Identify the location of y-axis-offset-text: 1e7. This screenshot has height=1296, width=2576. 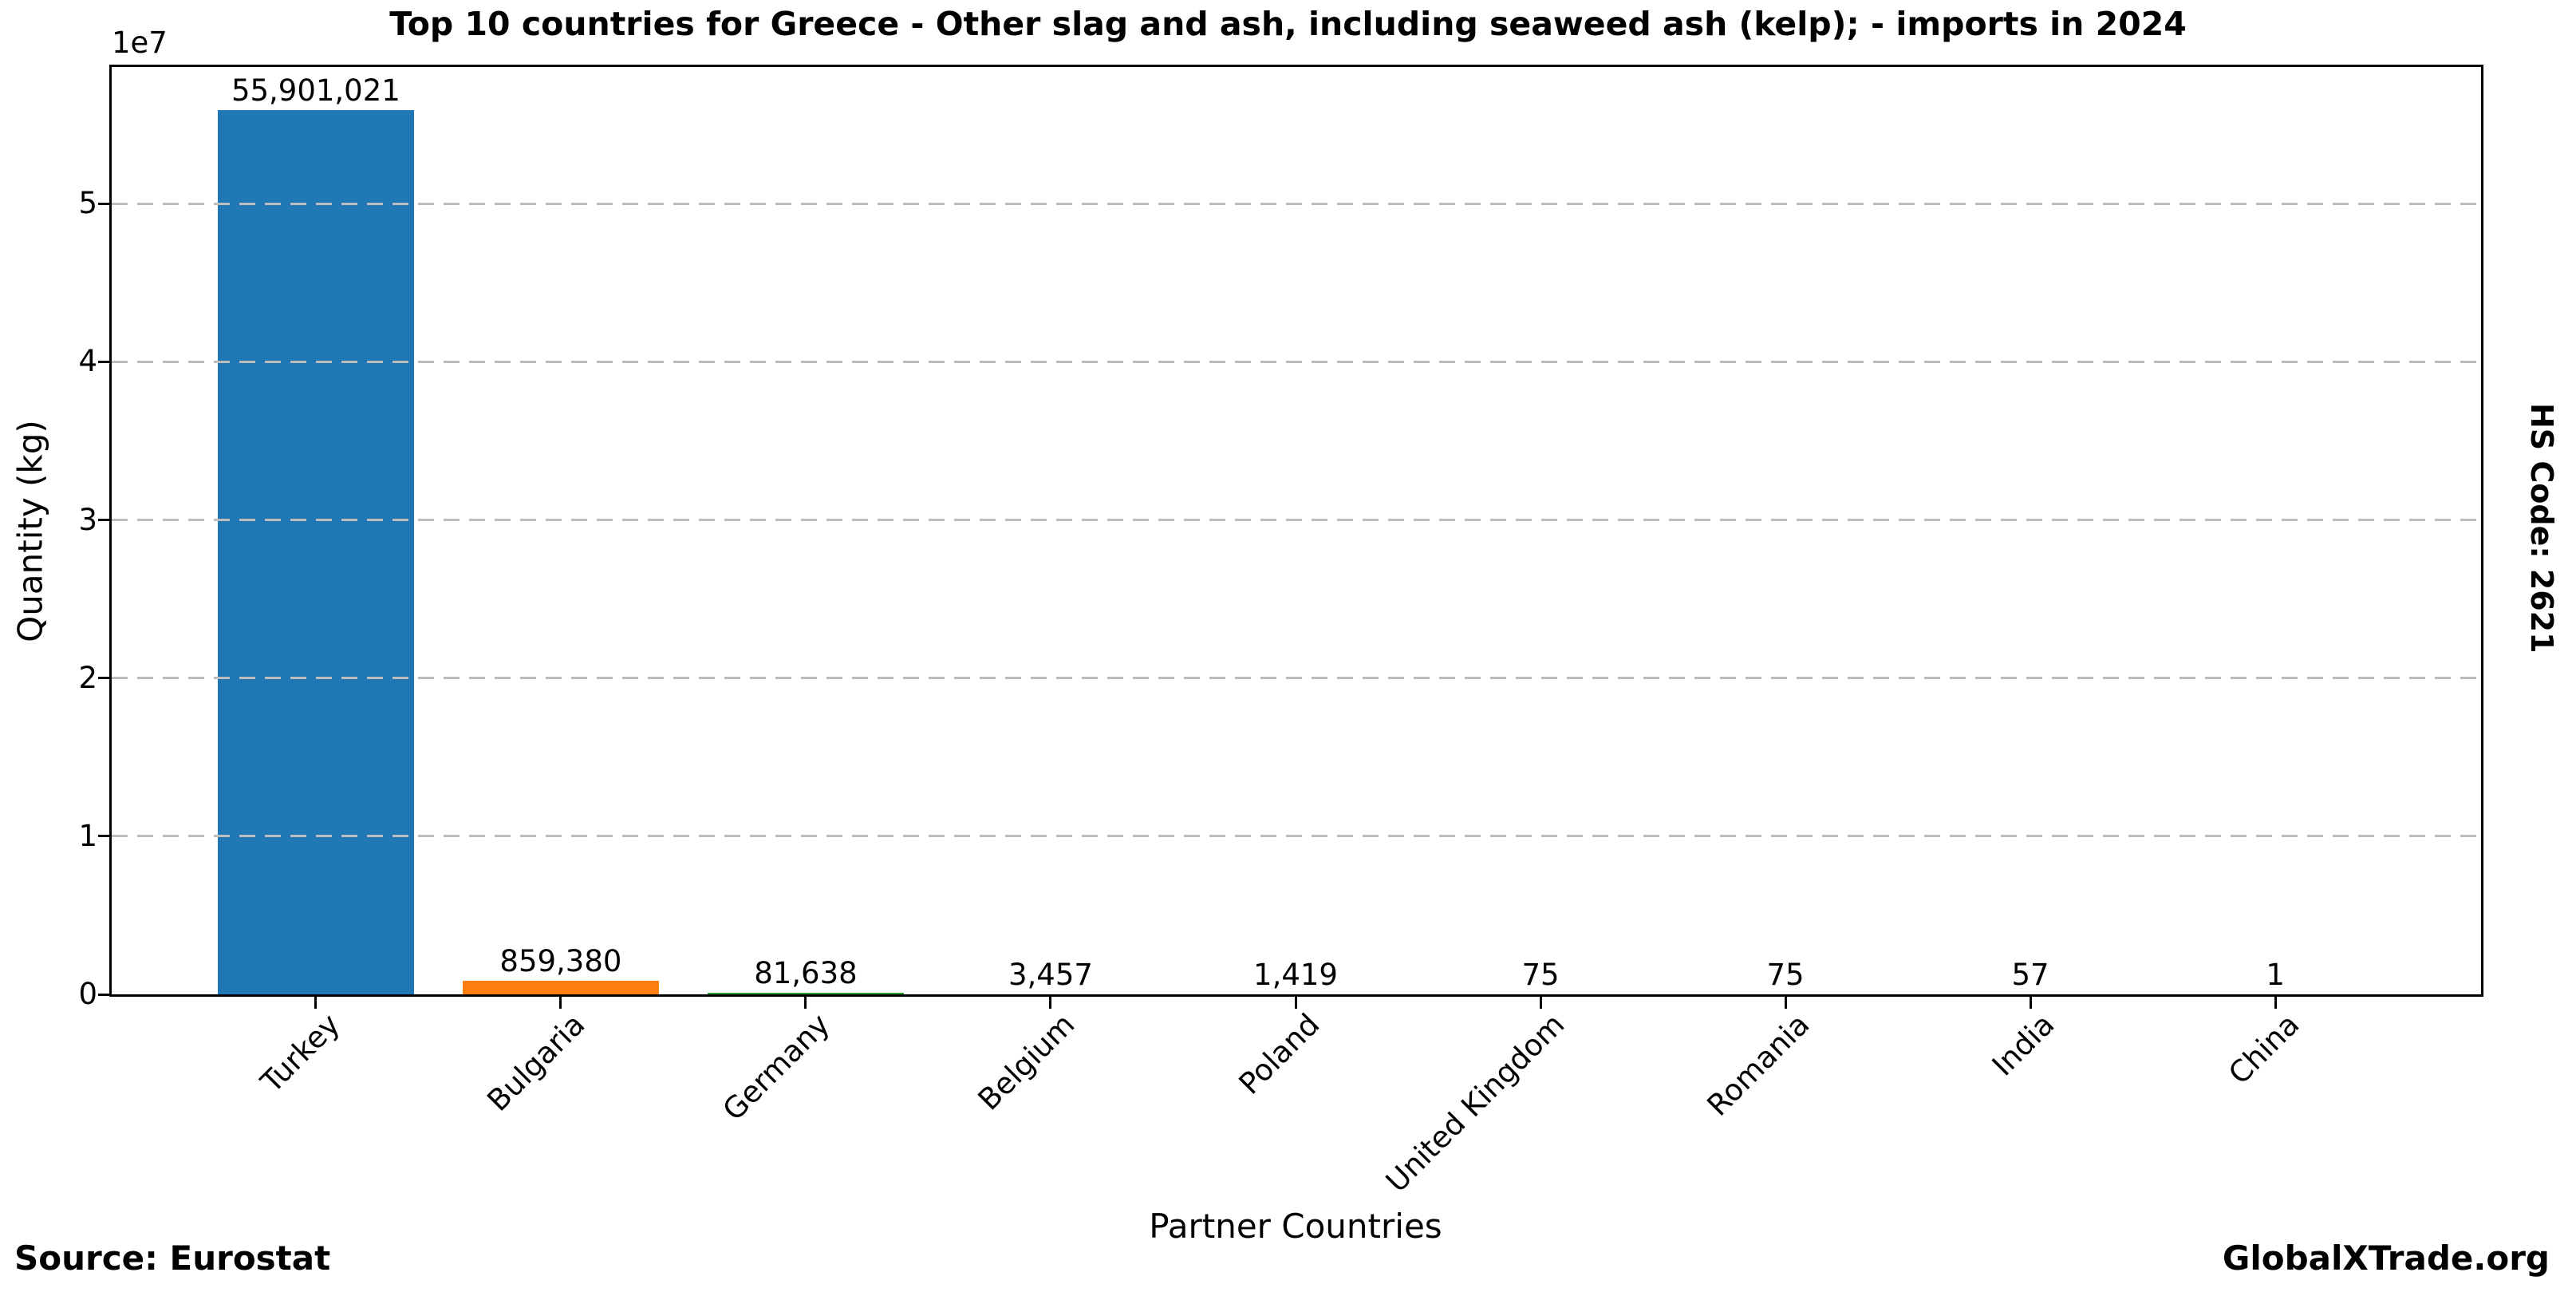
(140, 43).